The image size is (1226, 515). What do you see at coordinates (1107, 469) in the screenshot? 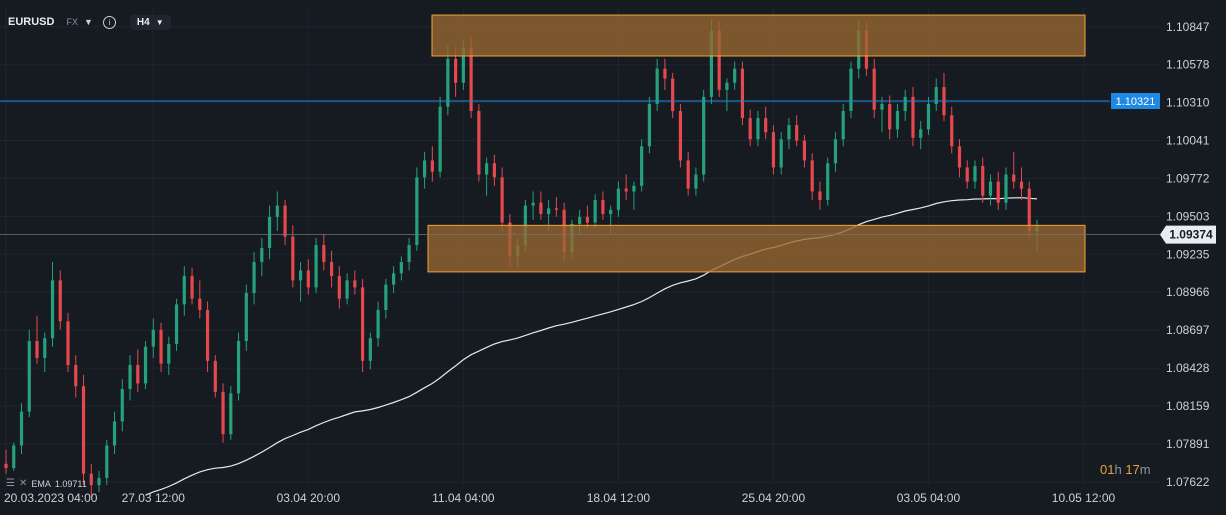
I see `countdown-hours: 01` at bounding box center [1107, 469].